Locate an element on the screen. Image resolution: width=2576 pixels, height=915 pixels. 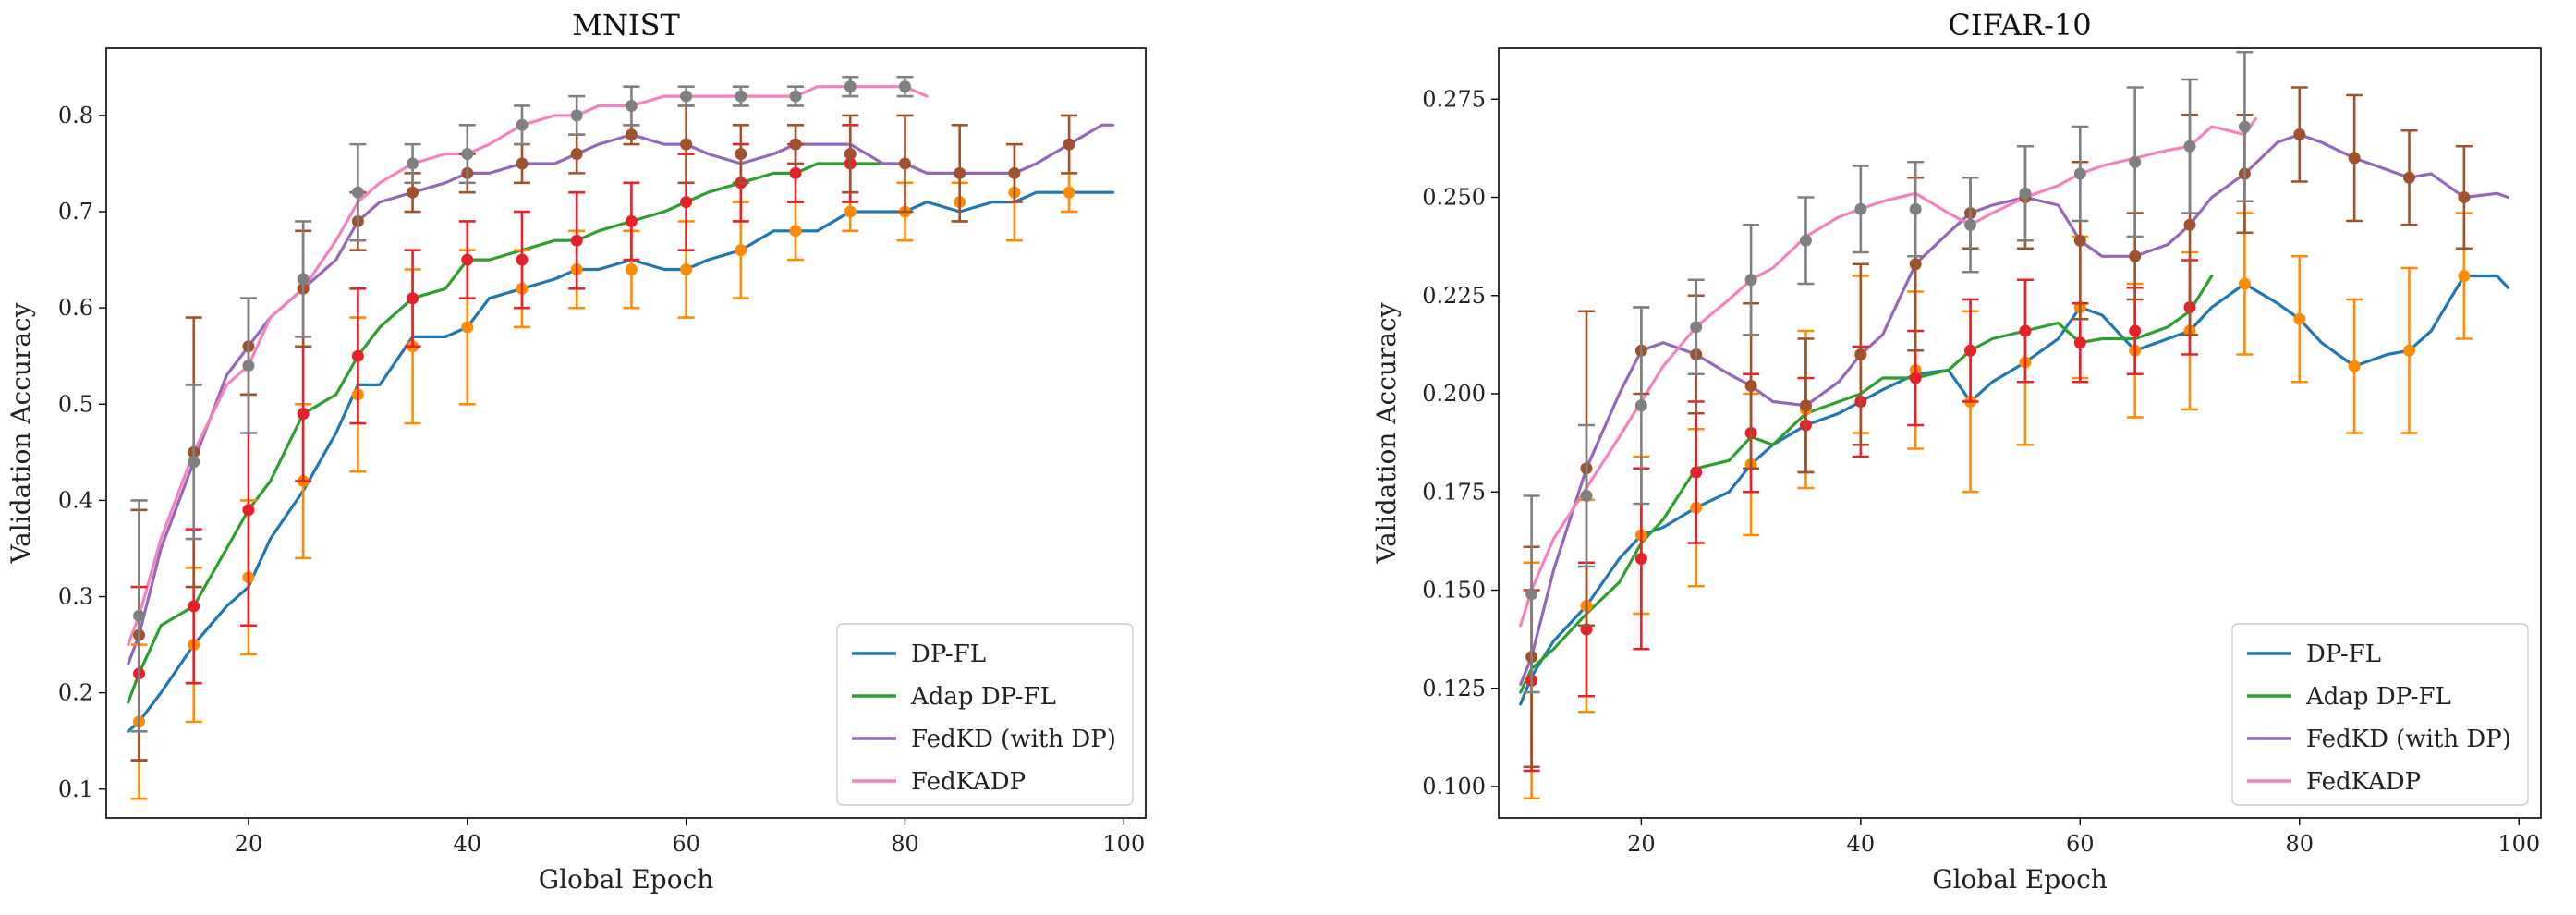
legend-entry: FedKADP is located at coordinates (968, 782).